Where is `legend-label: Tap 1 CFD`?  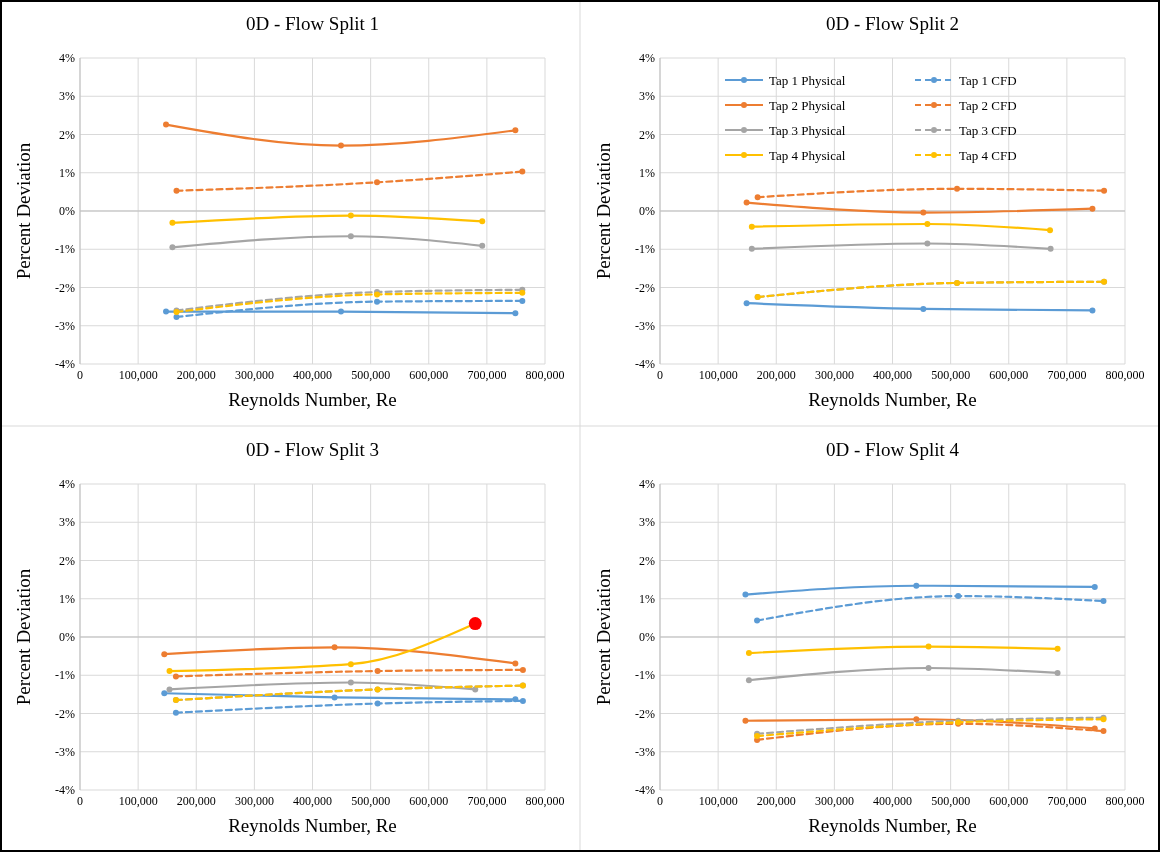
legend-label: Tap 1 CFD is located at coordinates (988, 80).